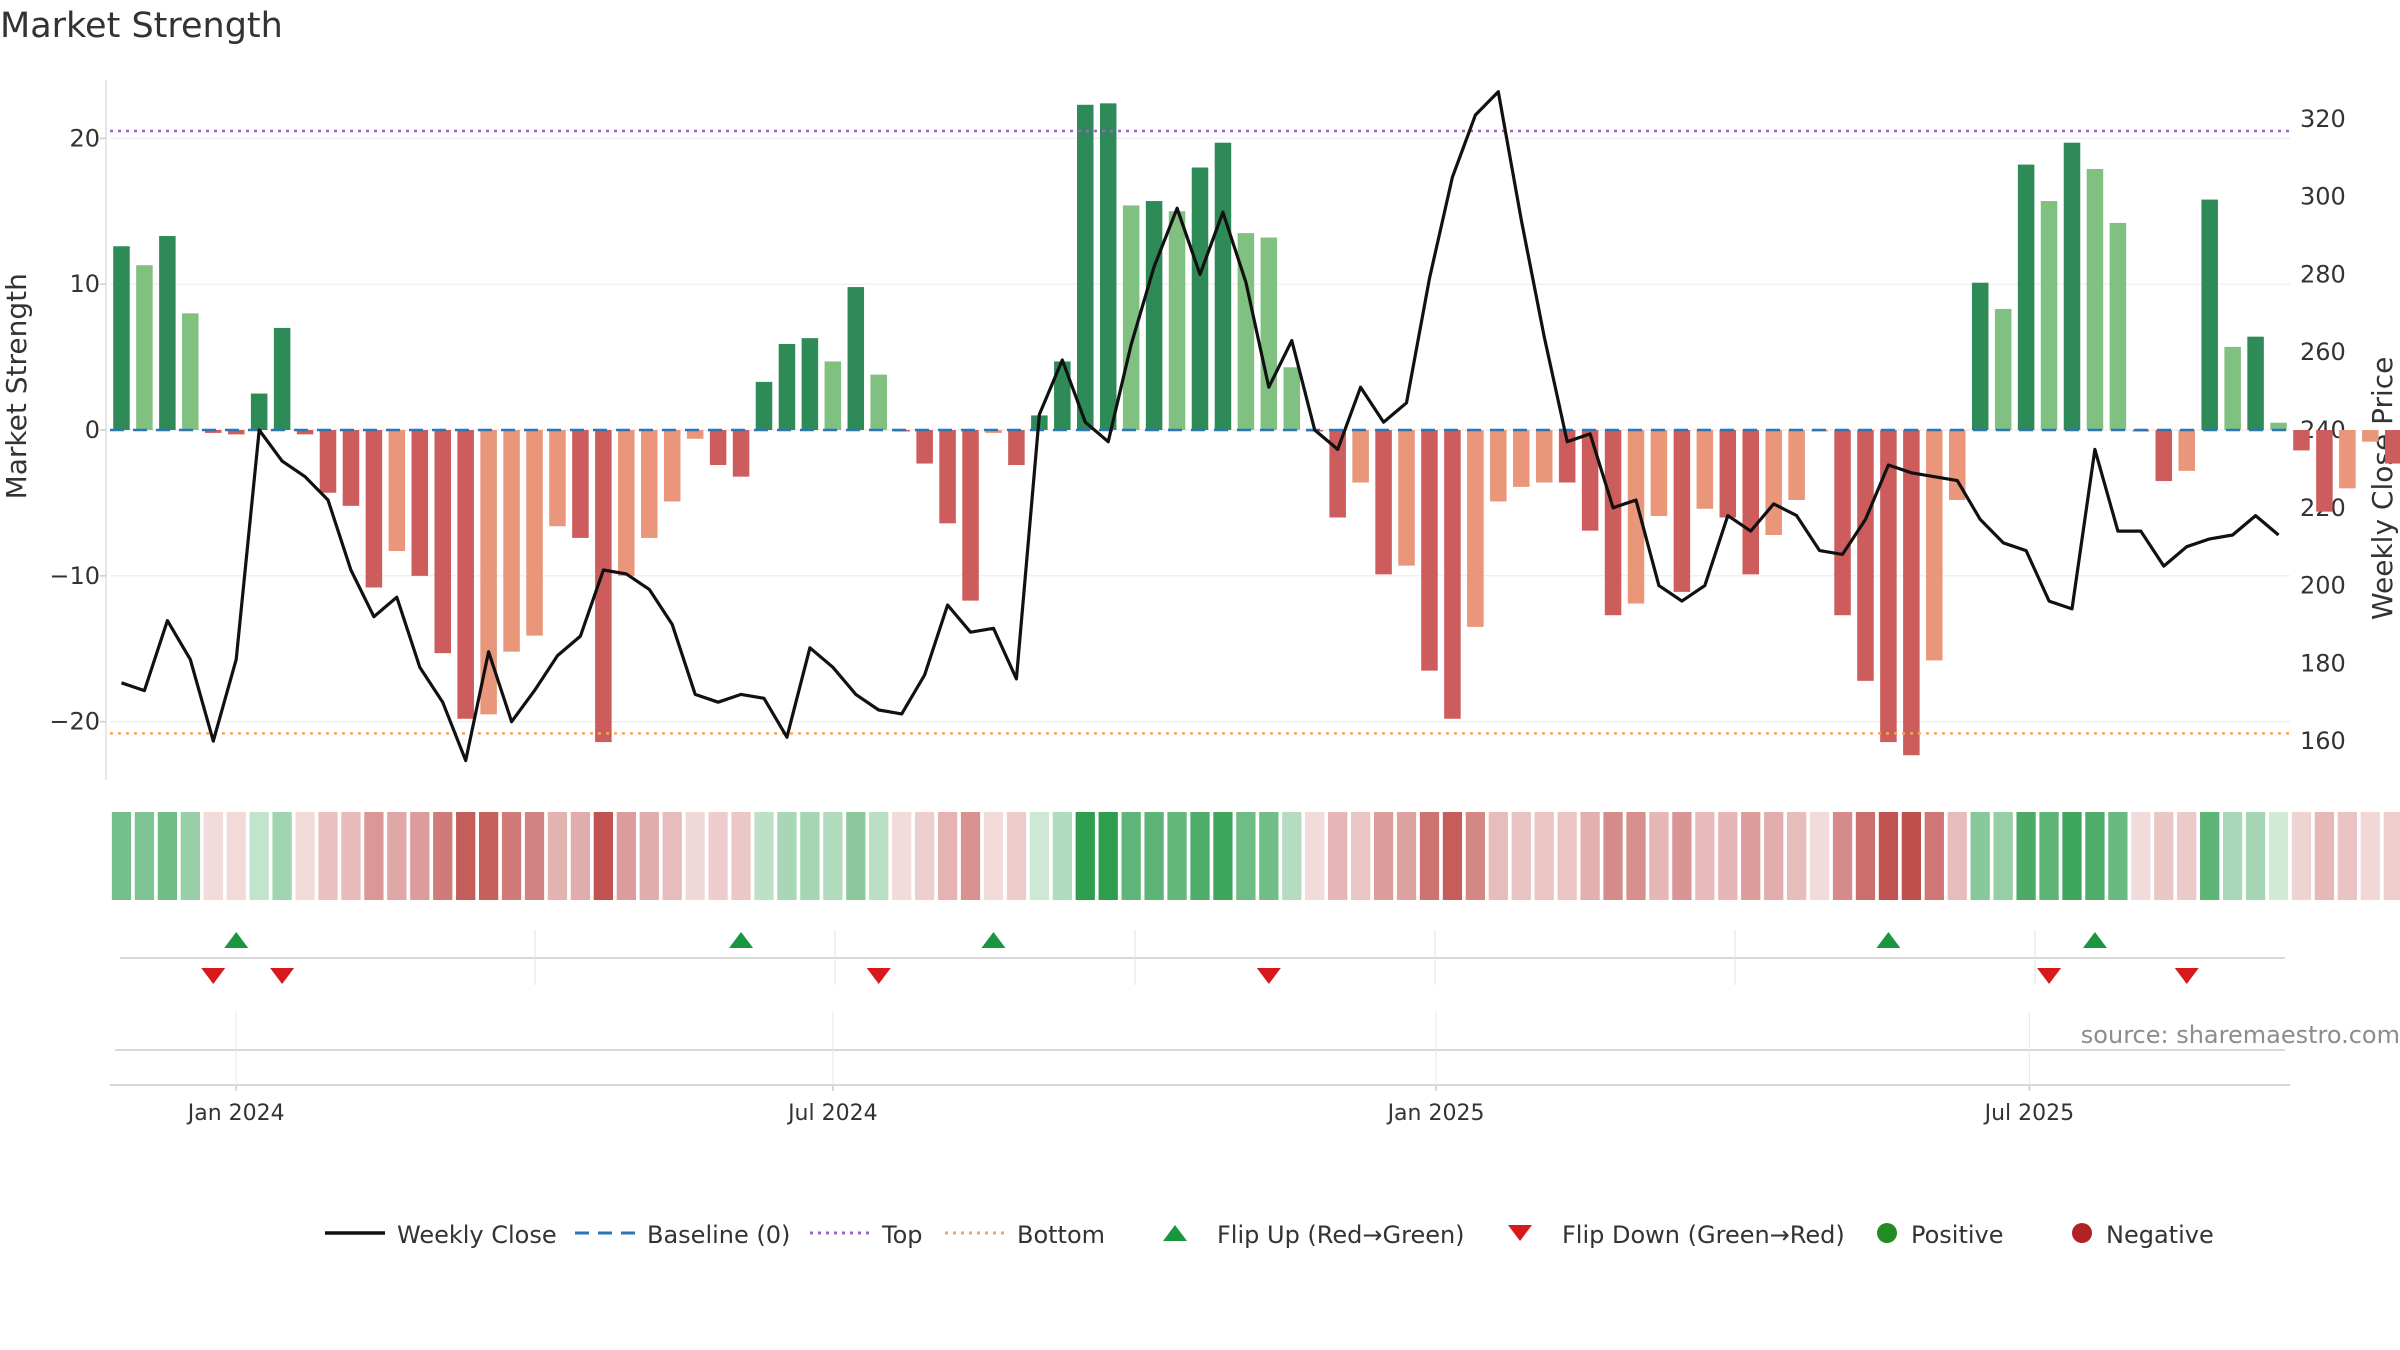 The width and height of the screenshot is (2400, 1350). What do you see at coordinates (2323, 741) in the screenshot?
I see `y-right-tick-label: 160` at bounding box center [2323, 741].